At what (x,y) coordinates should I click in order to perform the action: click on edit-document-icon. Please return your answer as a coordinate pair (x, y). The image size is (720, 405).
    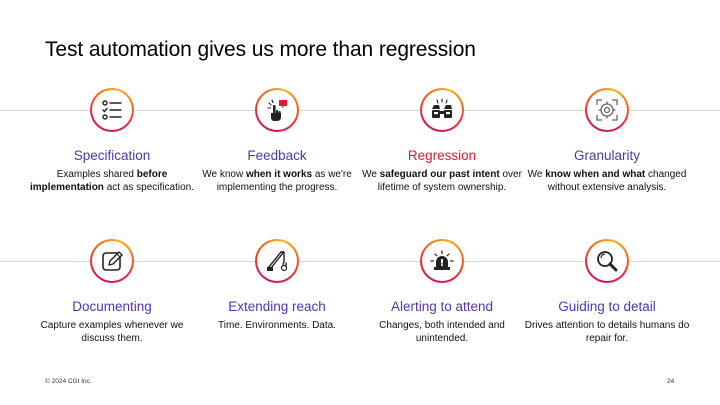
    Looking at the image, I should click on (112, 261).